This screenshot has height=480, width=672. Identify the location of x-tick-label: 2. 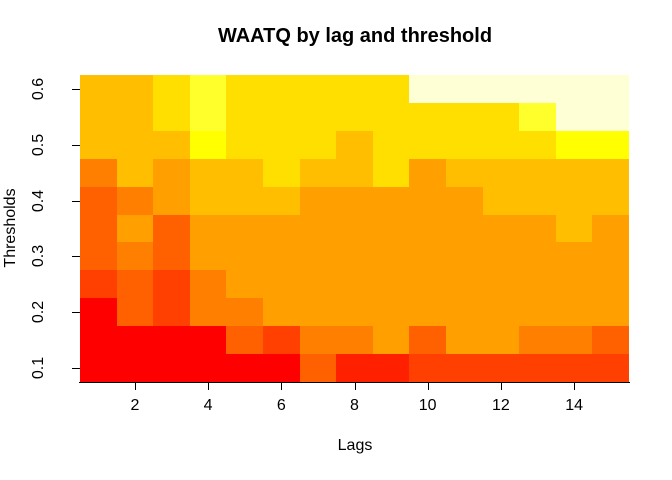
(135, 405).